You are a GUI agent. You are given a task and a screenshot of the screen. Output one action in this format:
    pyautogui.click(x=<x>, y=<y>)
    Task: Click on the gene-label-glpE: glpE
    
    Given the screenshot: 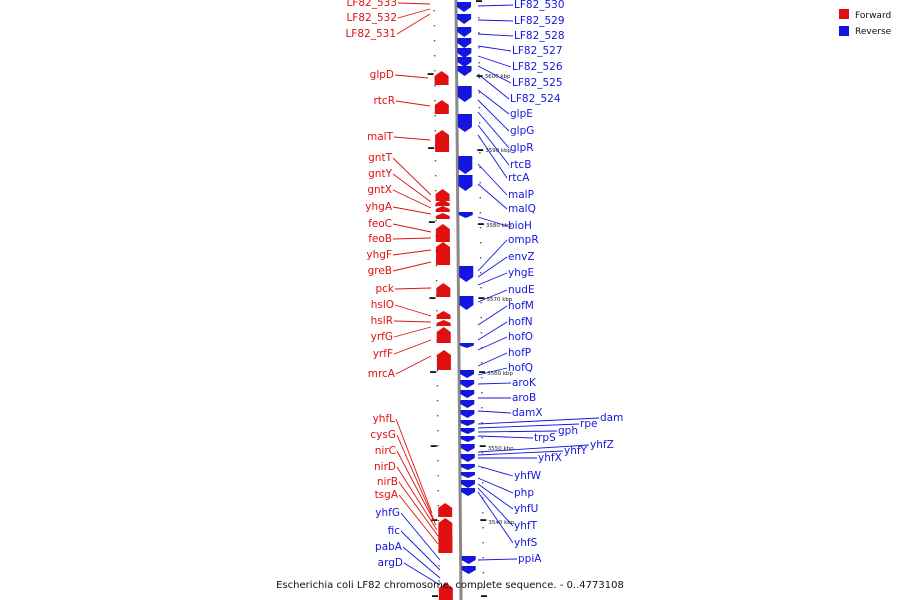 What is the action you would take?
    pyautogui.click(x=521, y=114)
    